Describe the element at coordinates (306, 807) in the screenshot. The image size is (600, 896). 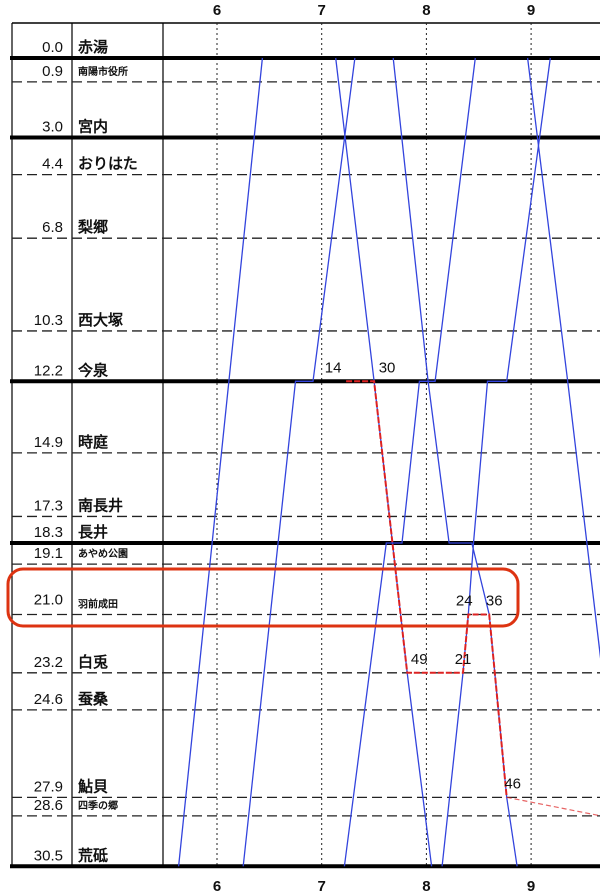
I see `station-row: 28.6 四季の郷` at that location.